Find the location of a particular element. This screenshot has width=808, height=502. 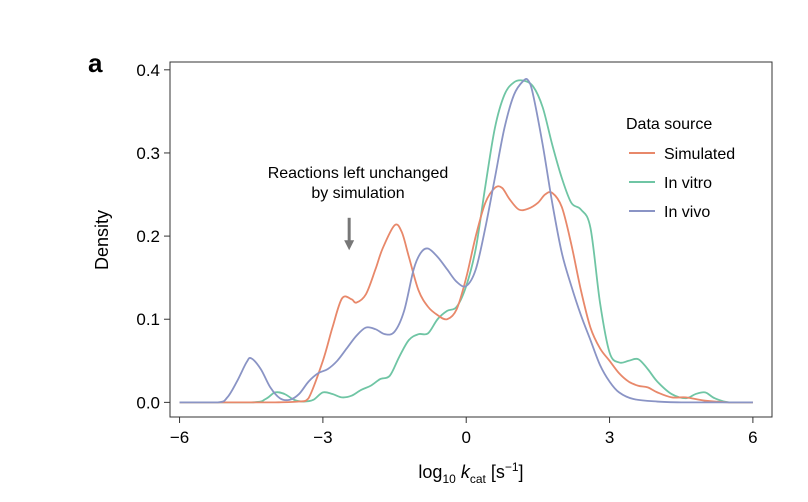

y-axis: 0.0 0.1 0.2 0.3 0.4 is located at coordinates (153, 236).